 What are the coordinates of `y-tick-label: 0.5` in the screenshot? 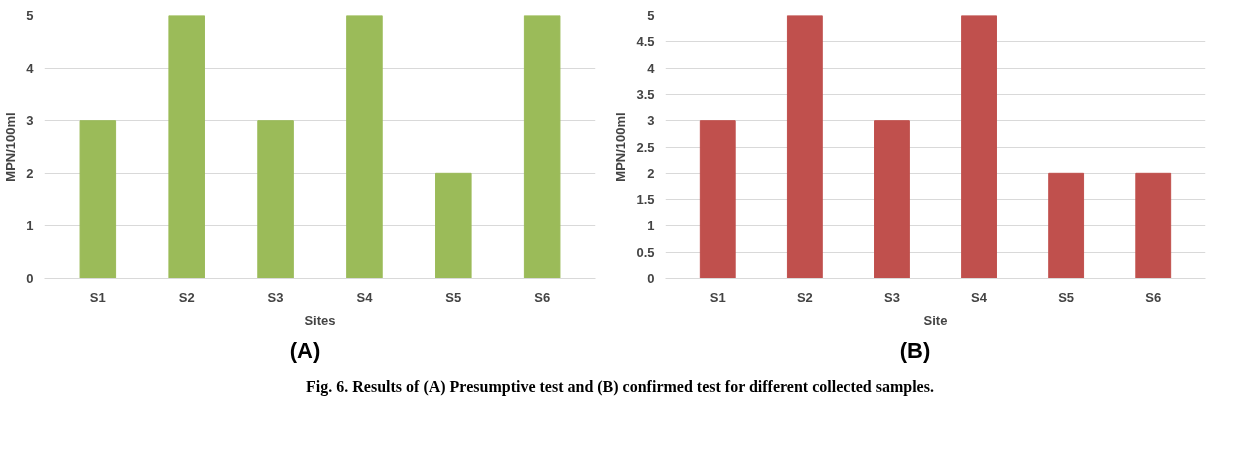 It's located at (645, 252).